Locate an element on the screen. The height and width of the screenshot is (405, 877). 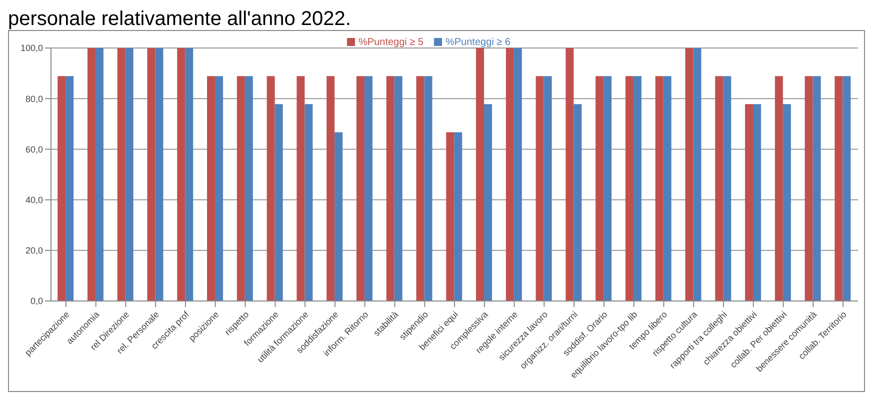
y-tick-label: 40,0 is located at coordinates (34, 199).